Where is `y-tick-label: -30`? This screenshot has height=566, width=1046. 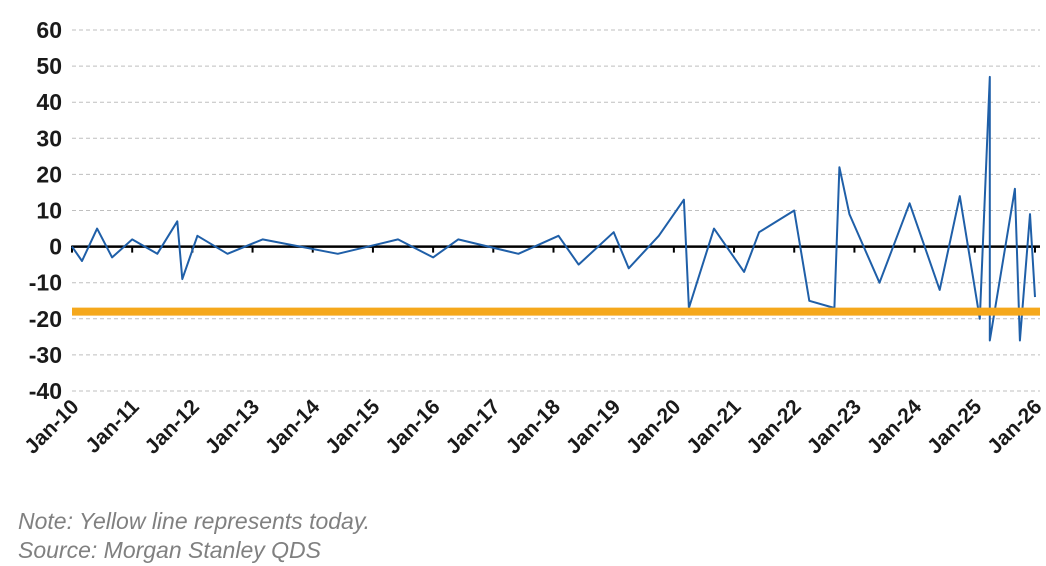 y-tick-label: -30 is located at coordinates (45, 355).